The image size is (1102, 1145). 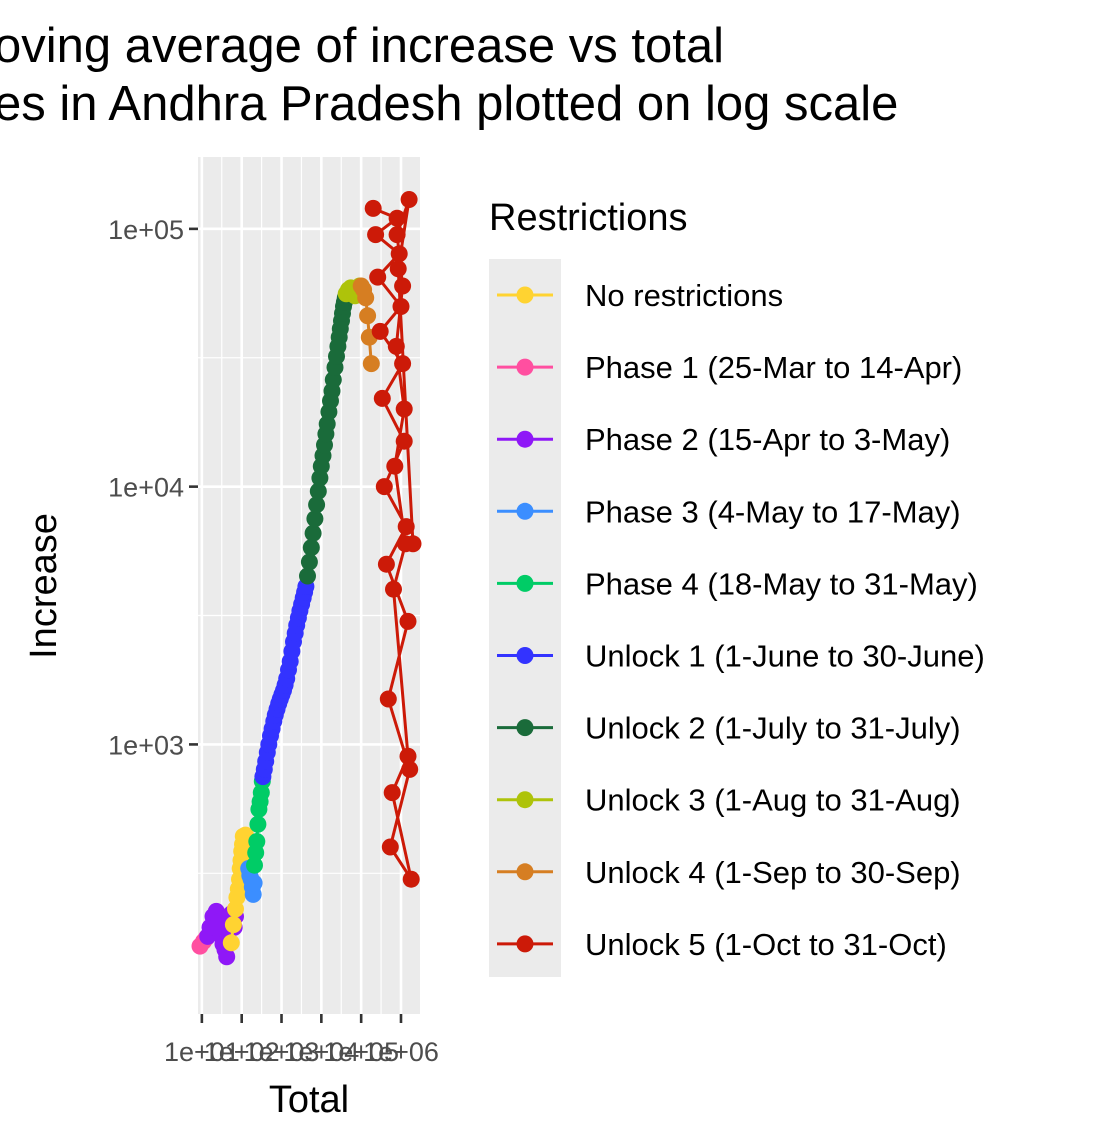 I want to click on chart-title-line-1: oving average of increase vs total, so click(x=362, y=46).